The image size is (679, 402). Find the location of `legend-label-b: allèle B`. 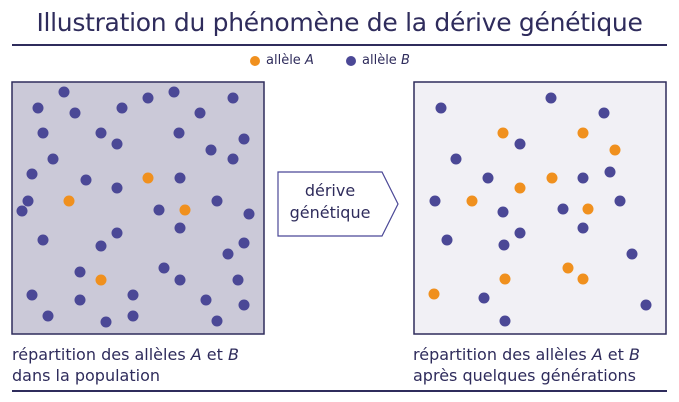

legend-label-b: allèle B is located at coordinates (386, 60).